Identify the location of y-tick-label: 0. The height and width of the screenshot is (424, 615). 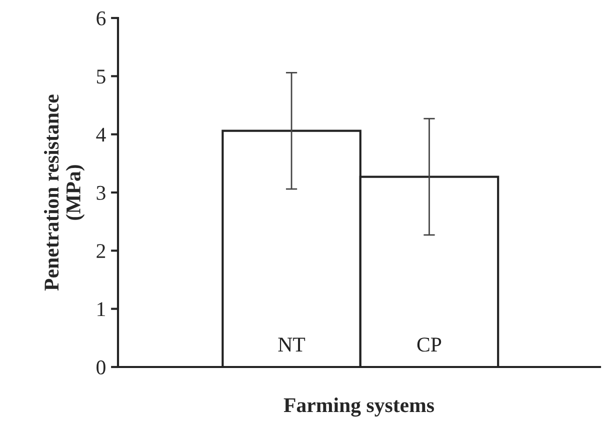
(101, 367).